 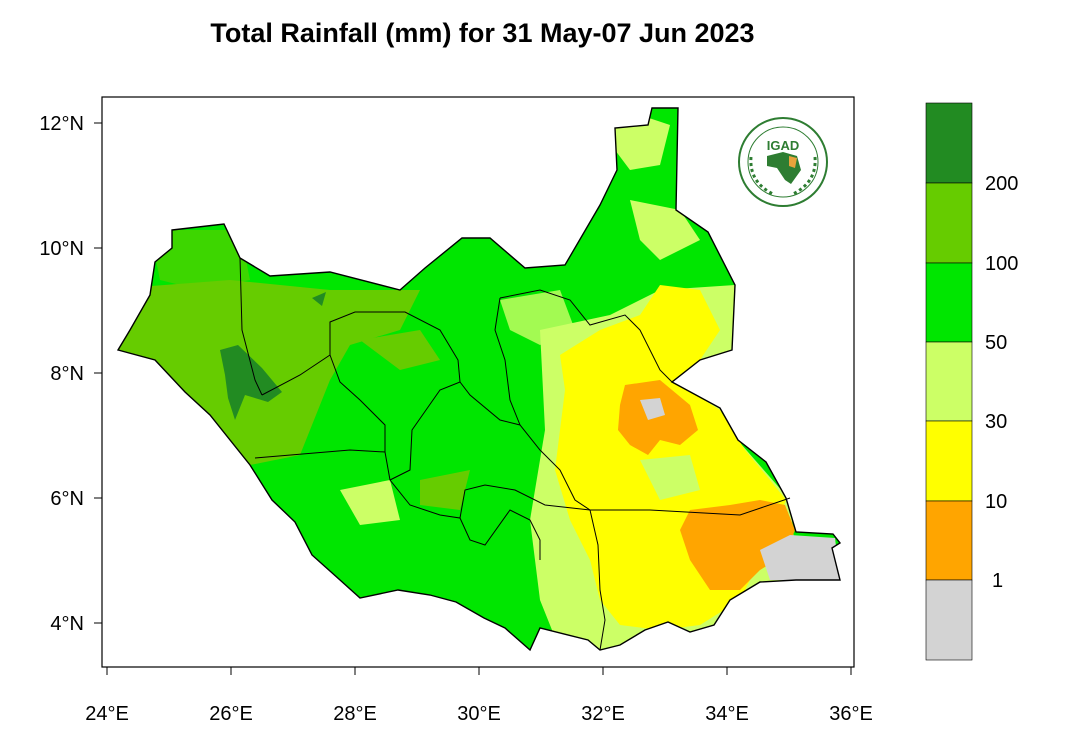 I want to click on y-axis, so click(x=98, y=373).